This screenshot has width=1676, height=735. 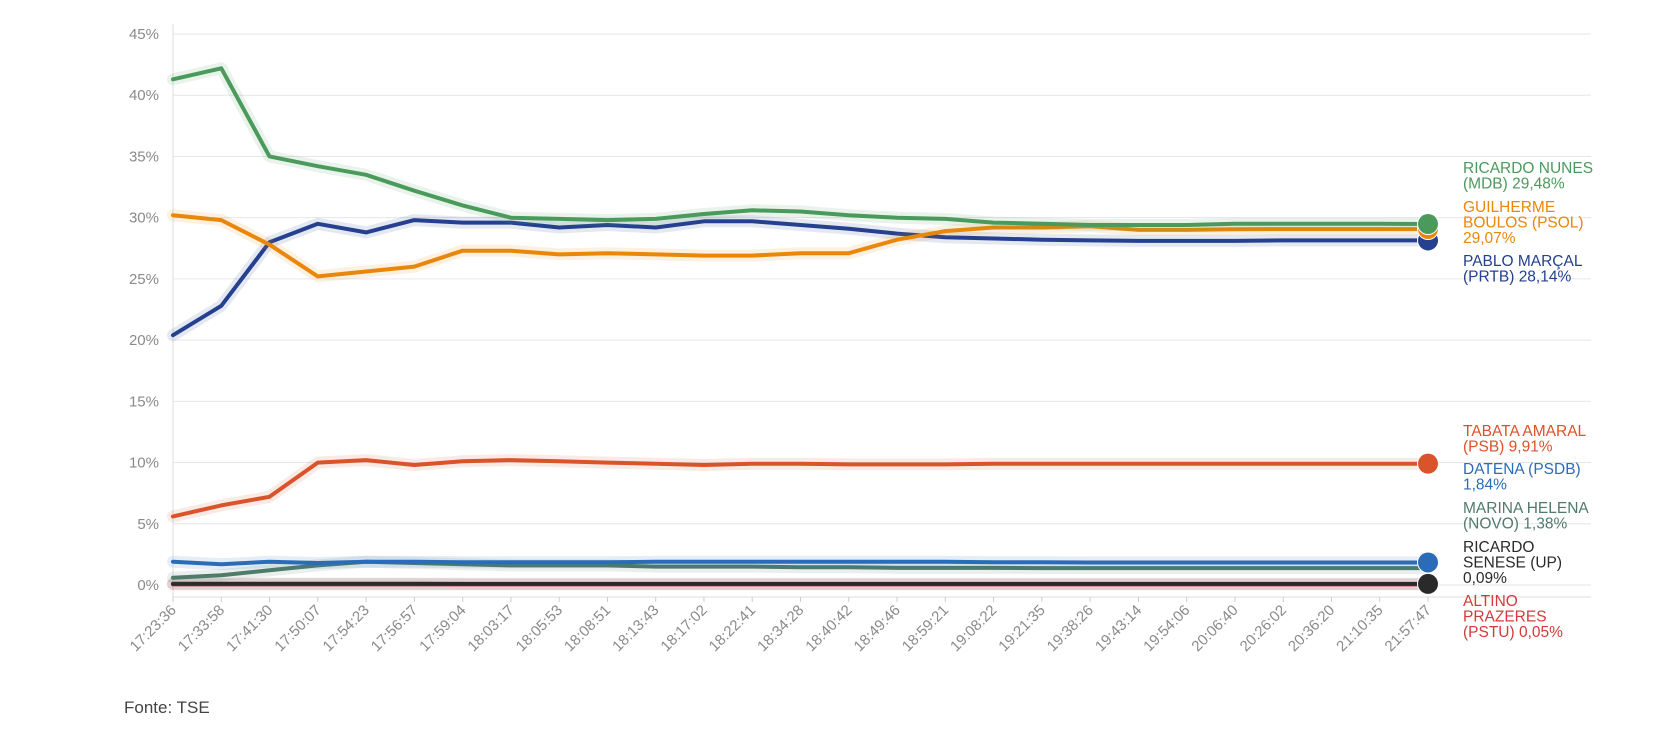 I want to click on x-tick-label: 17:33:58, so click(x=201, y=628).